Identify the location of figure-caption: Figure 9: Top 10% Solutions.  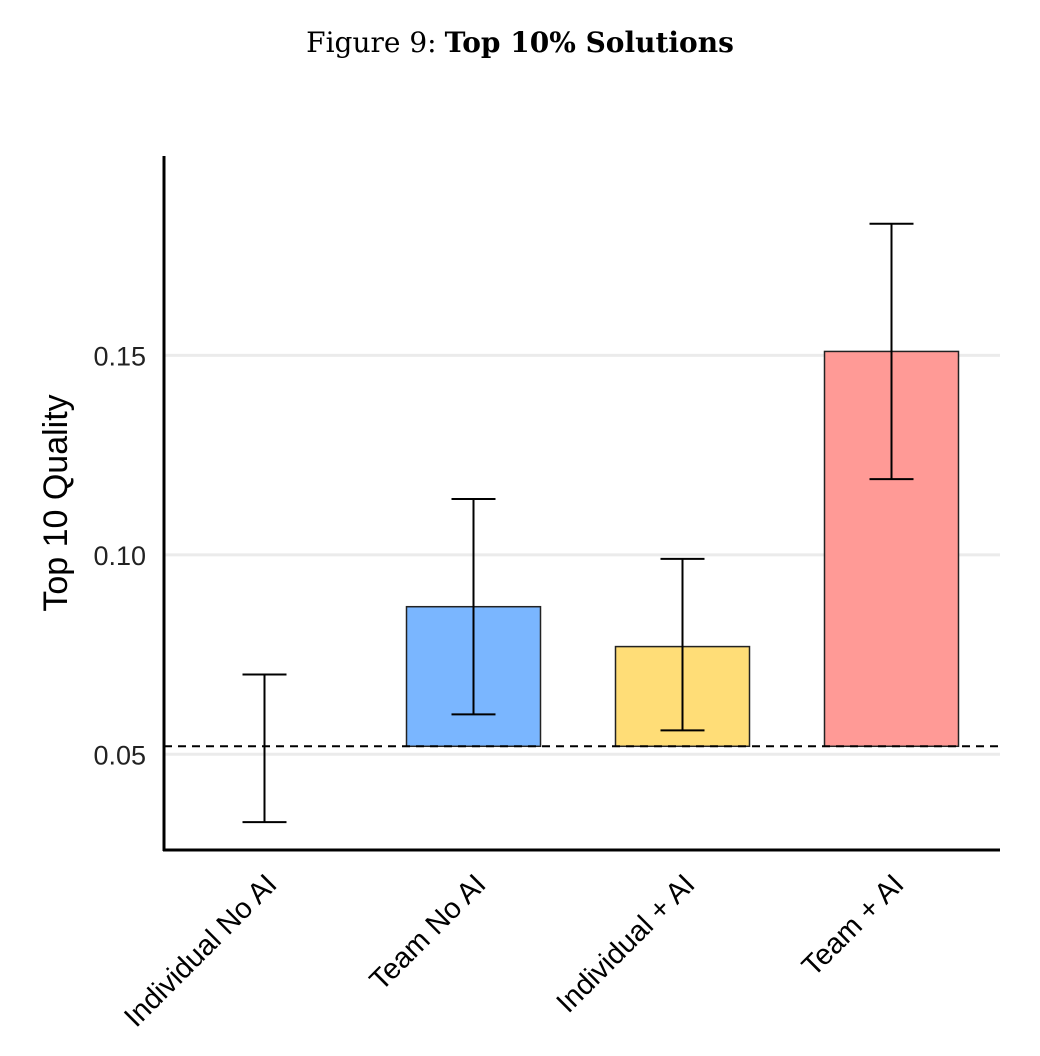
(520, 42).